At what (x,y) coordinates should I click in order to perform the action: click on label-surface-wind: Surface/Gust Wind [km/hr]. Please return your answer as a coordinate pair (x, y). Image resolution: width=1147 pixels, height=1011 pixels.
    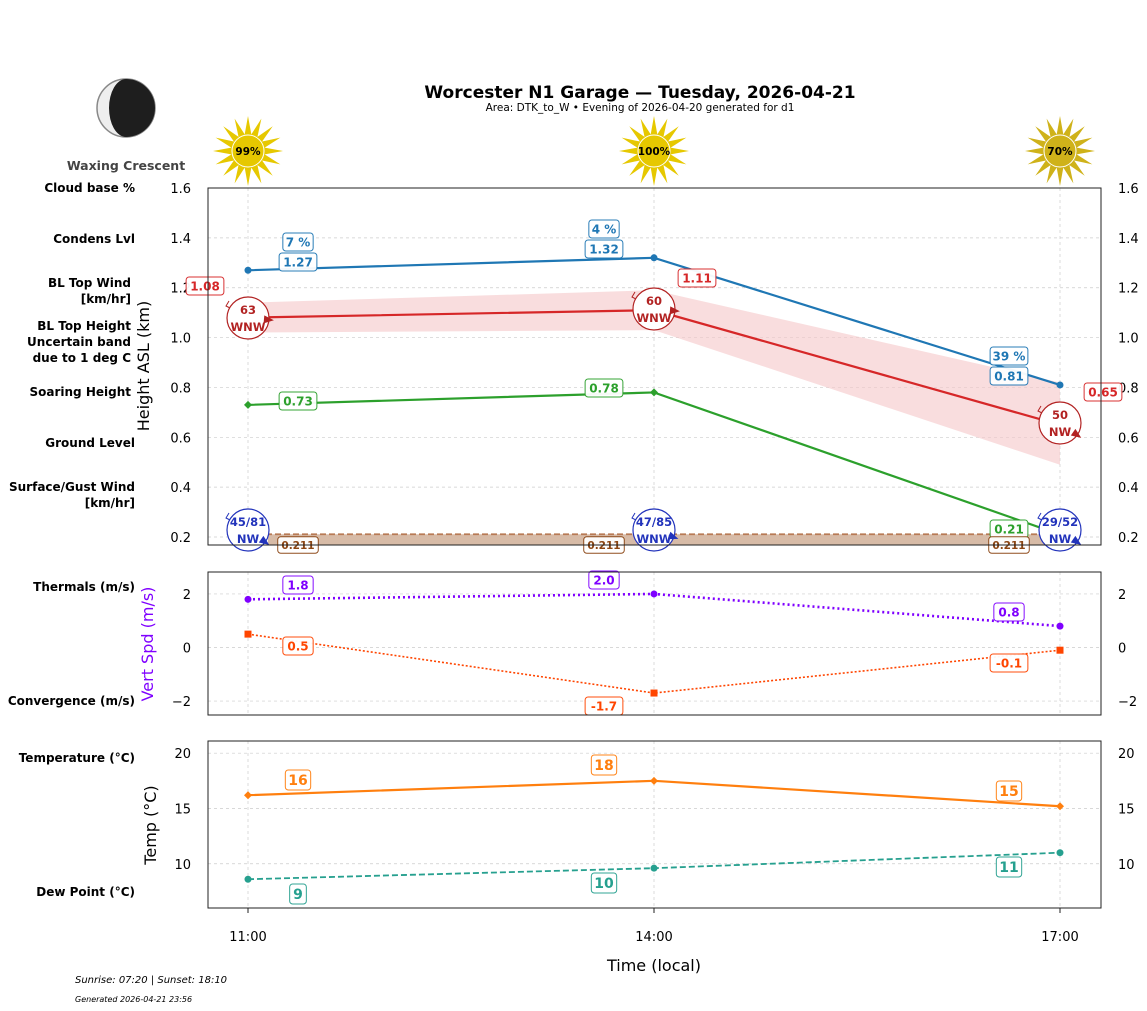
    Looking at the image, I should click on (72, 495).